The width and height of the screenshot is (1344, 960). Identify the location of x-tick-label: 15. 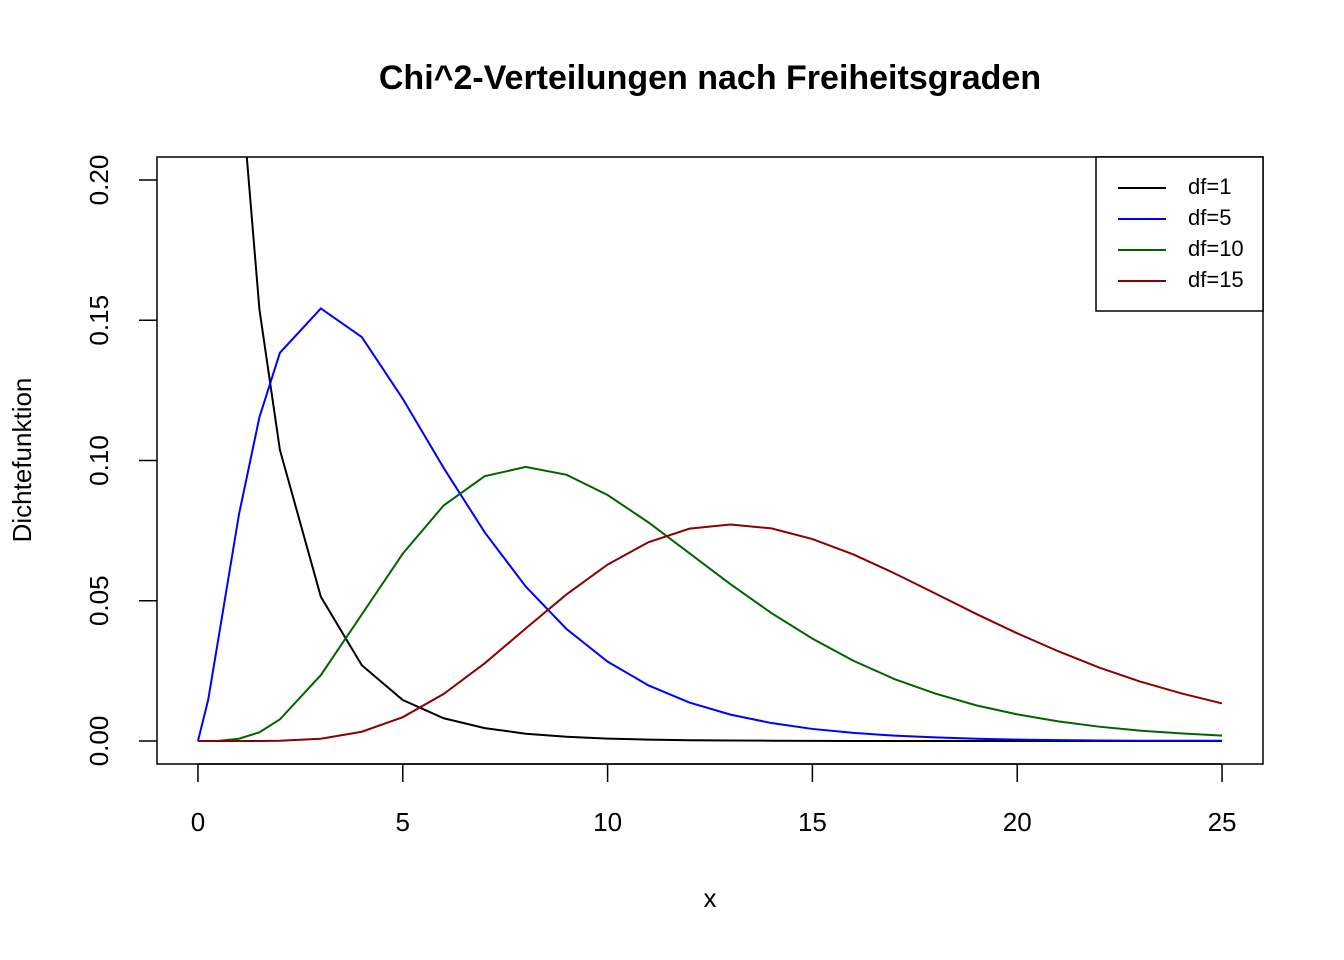
(812, 822).